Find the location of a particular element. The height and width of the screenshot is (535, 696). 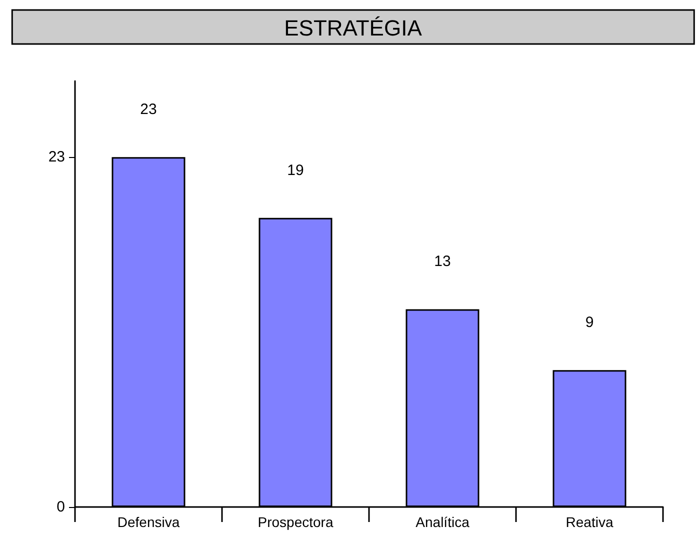

chart-title: ESTRATÉGIA is located at coordinates (353, 28).